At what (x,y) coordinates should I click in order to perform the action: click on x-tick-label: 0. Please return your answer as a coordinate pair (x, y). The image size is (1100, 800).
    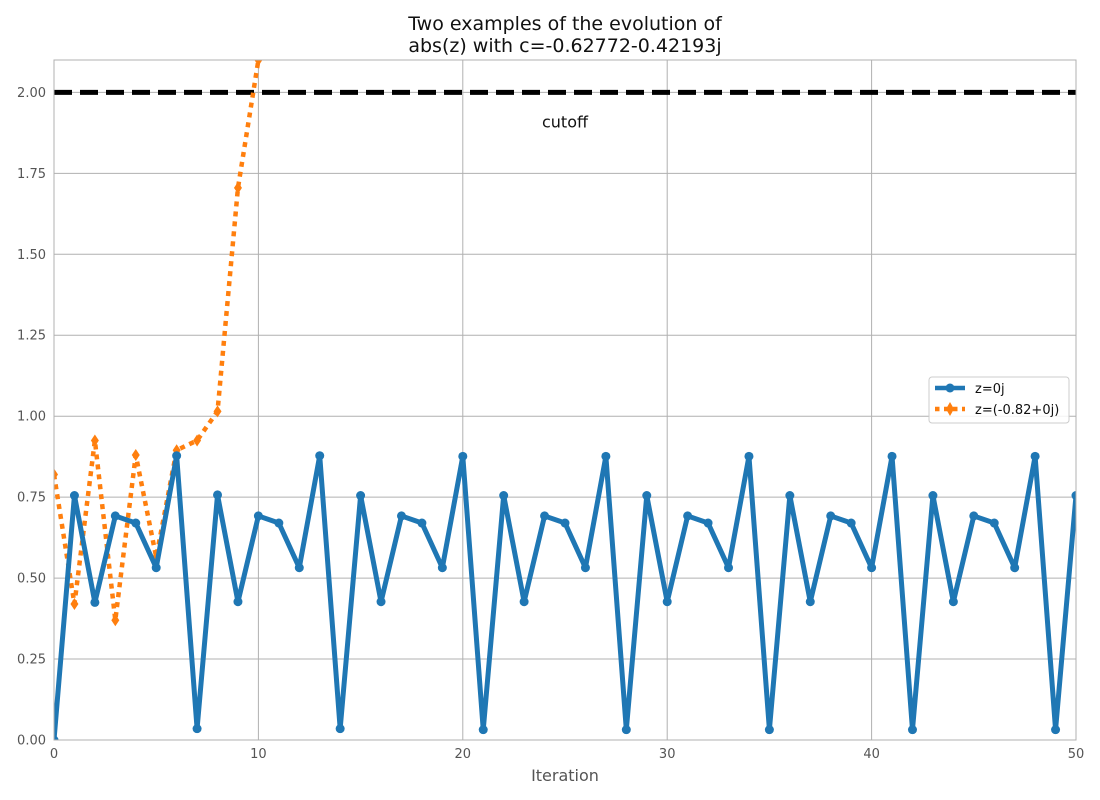
    Looking at the image, I should click on (54, 754).